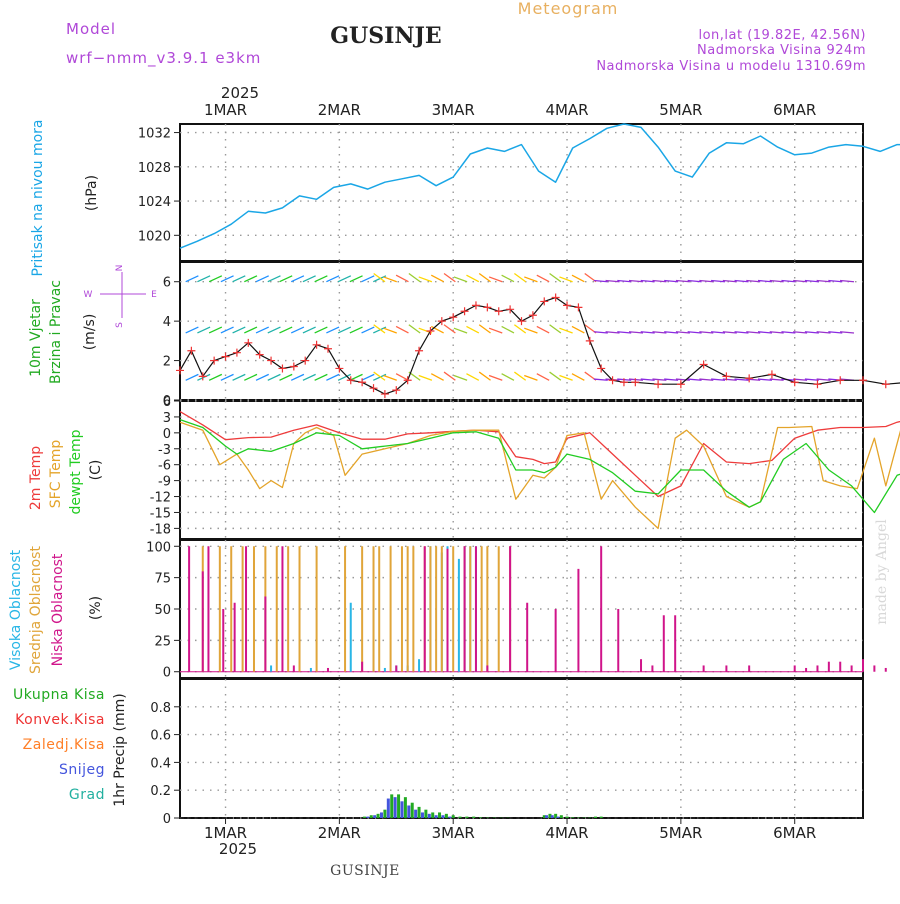 The image size is (900, 904). Describe the element at coordinates (154, 202) in the screenshot. I see `ytick-label: 1024` at that location.